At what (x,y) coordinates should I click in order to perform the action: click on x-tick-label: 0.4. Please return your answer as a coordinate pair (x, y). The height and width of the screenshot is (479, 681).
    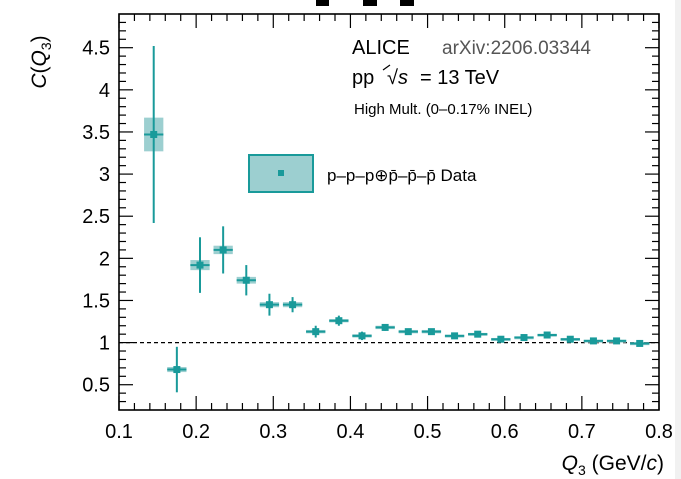
    Looking at the image, I should click on (351, 432).